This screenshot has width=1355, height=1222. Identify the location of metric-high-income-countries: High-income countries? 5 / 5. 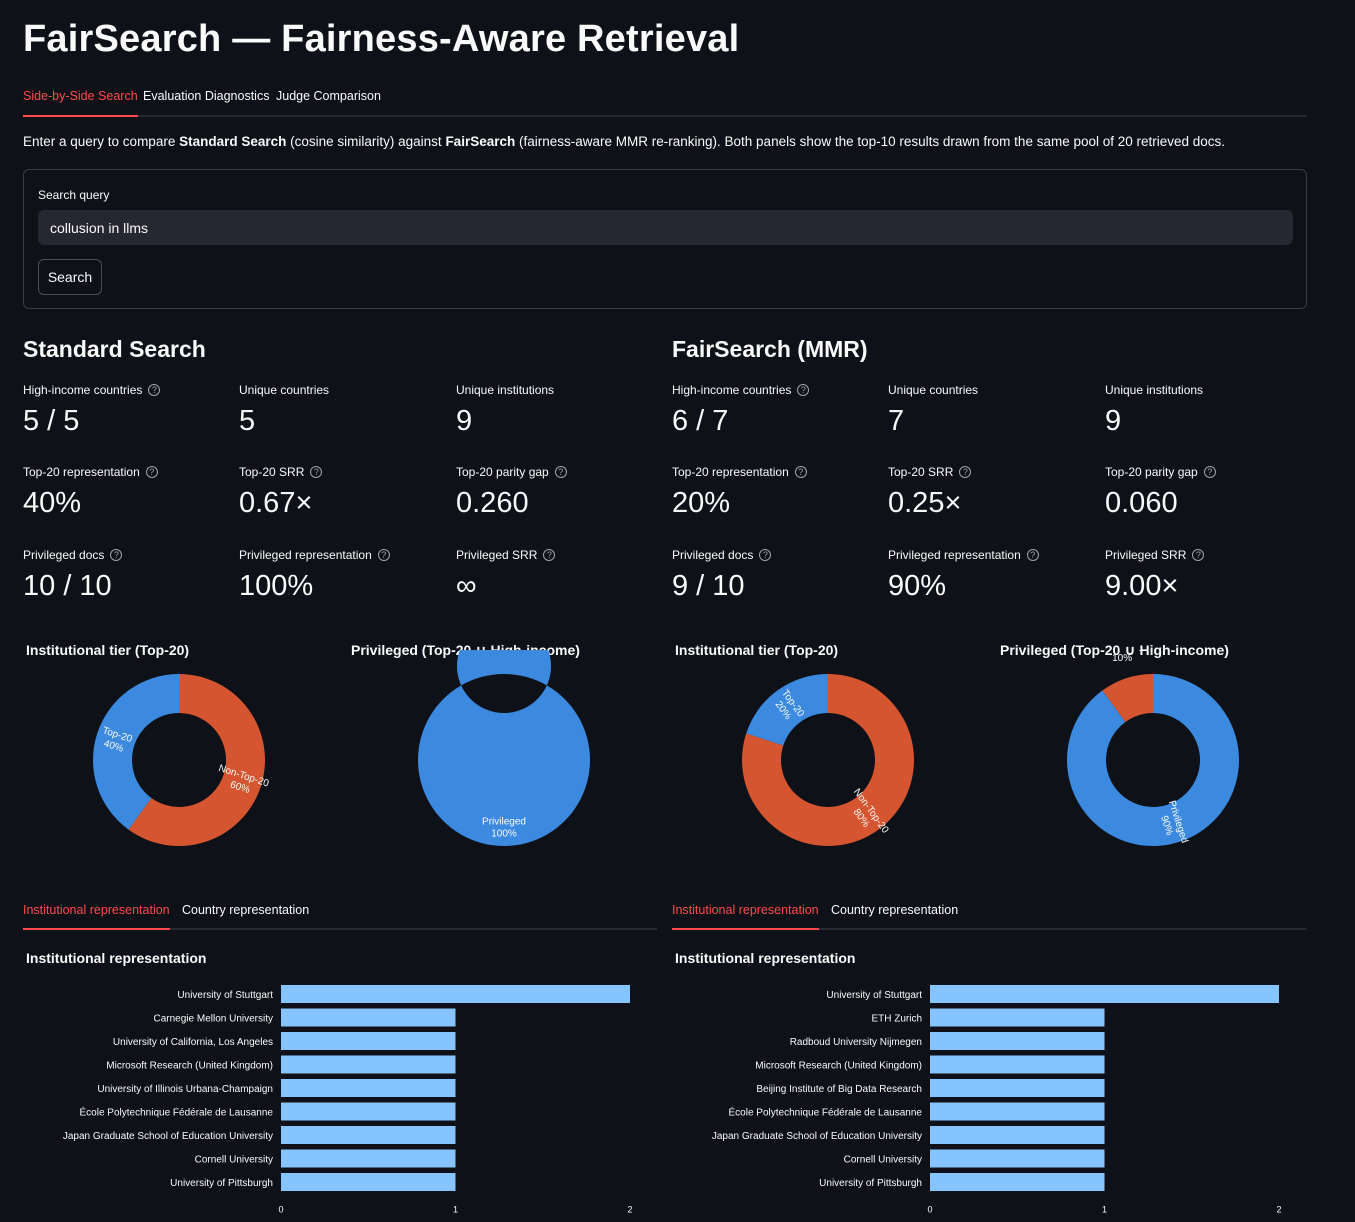
(131, 410).